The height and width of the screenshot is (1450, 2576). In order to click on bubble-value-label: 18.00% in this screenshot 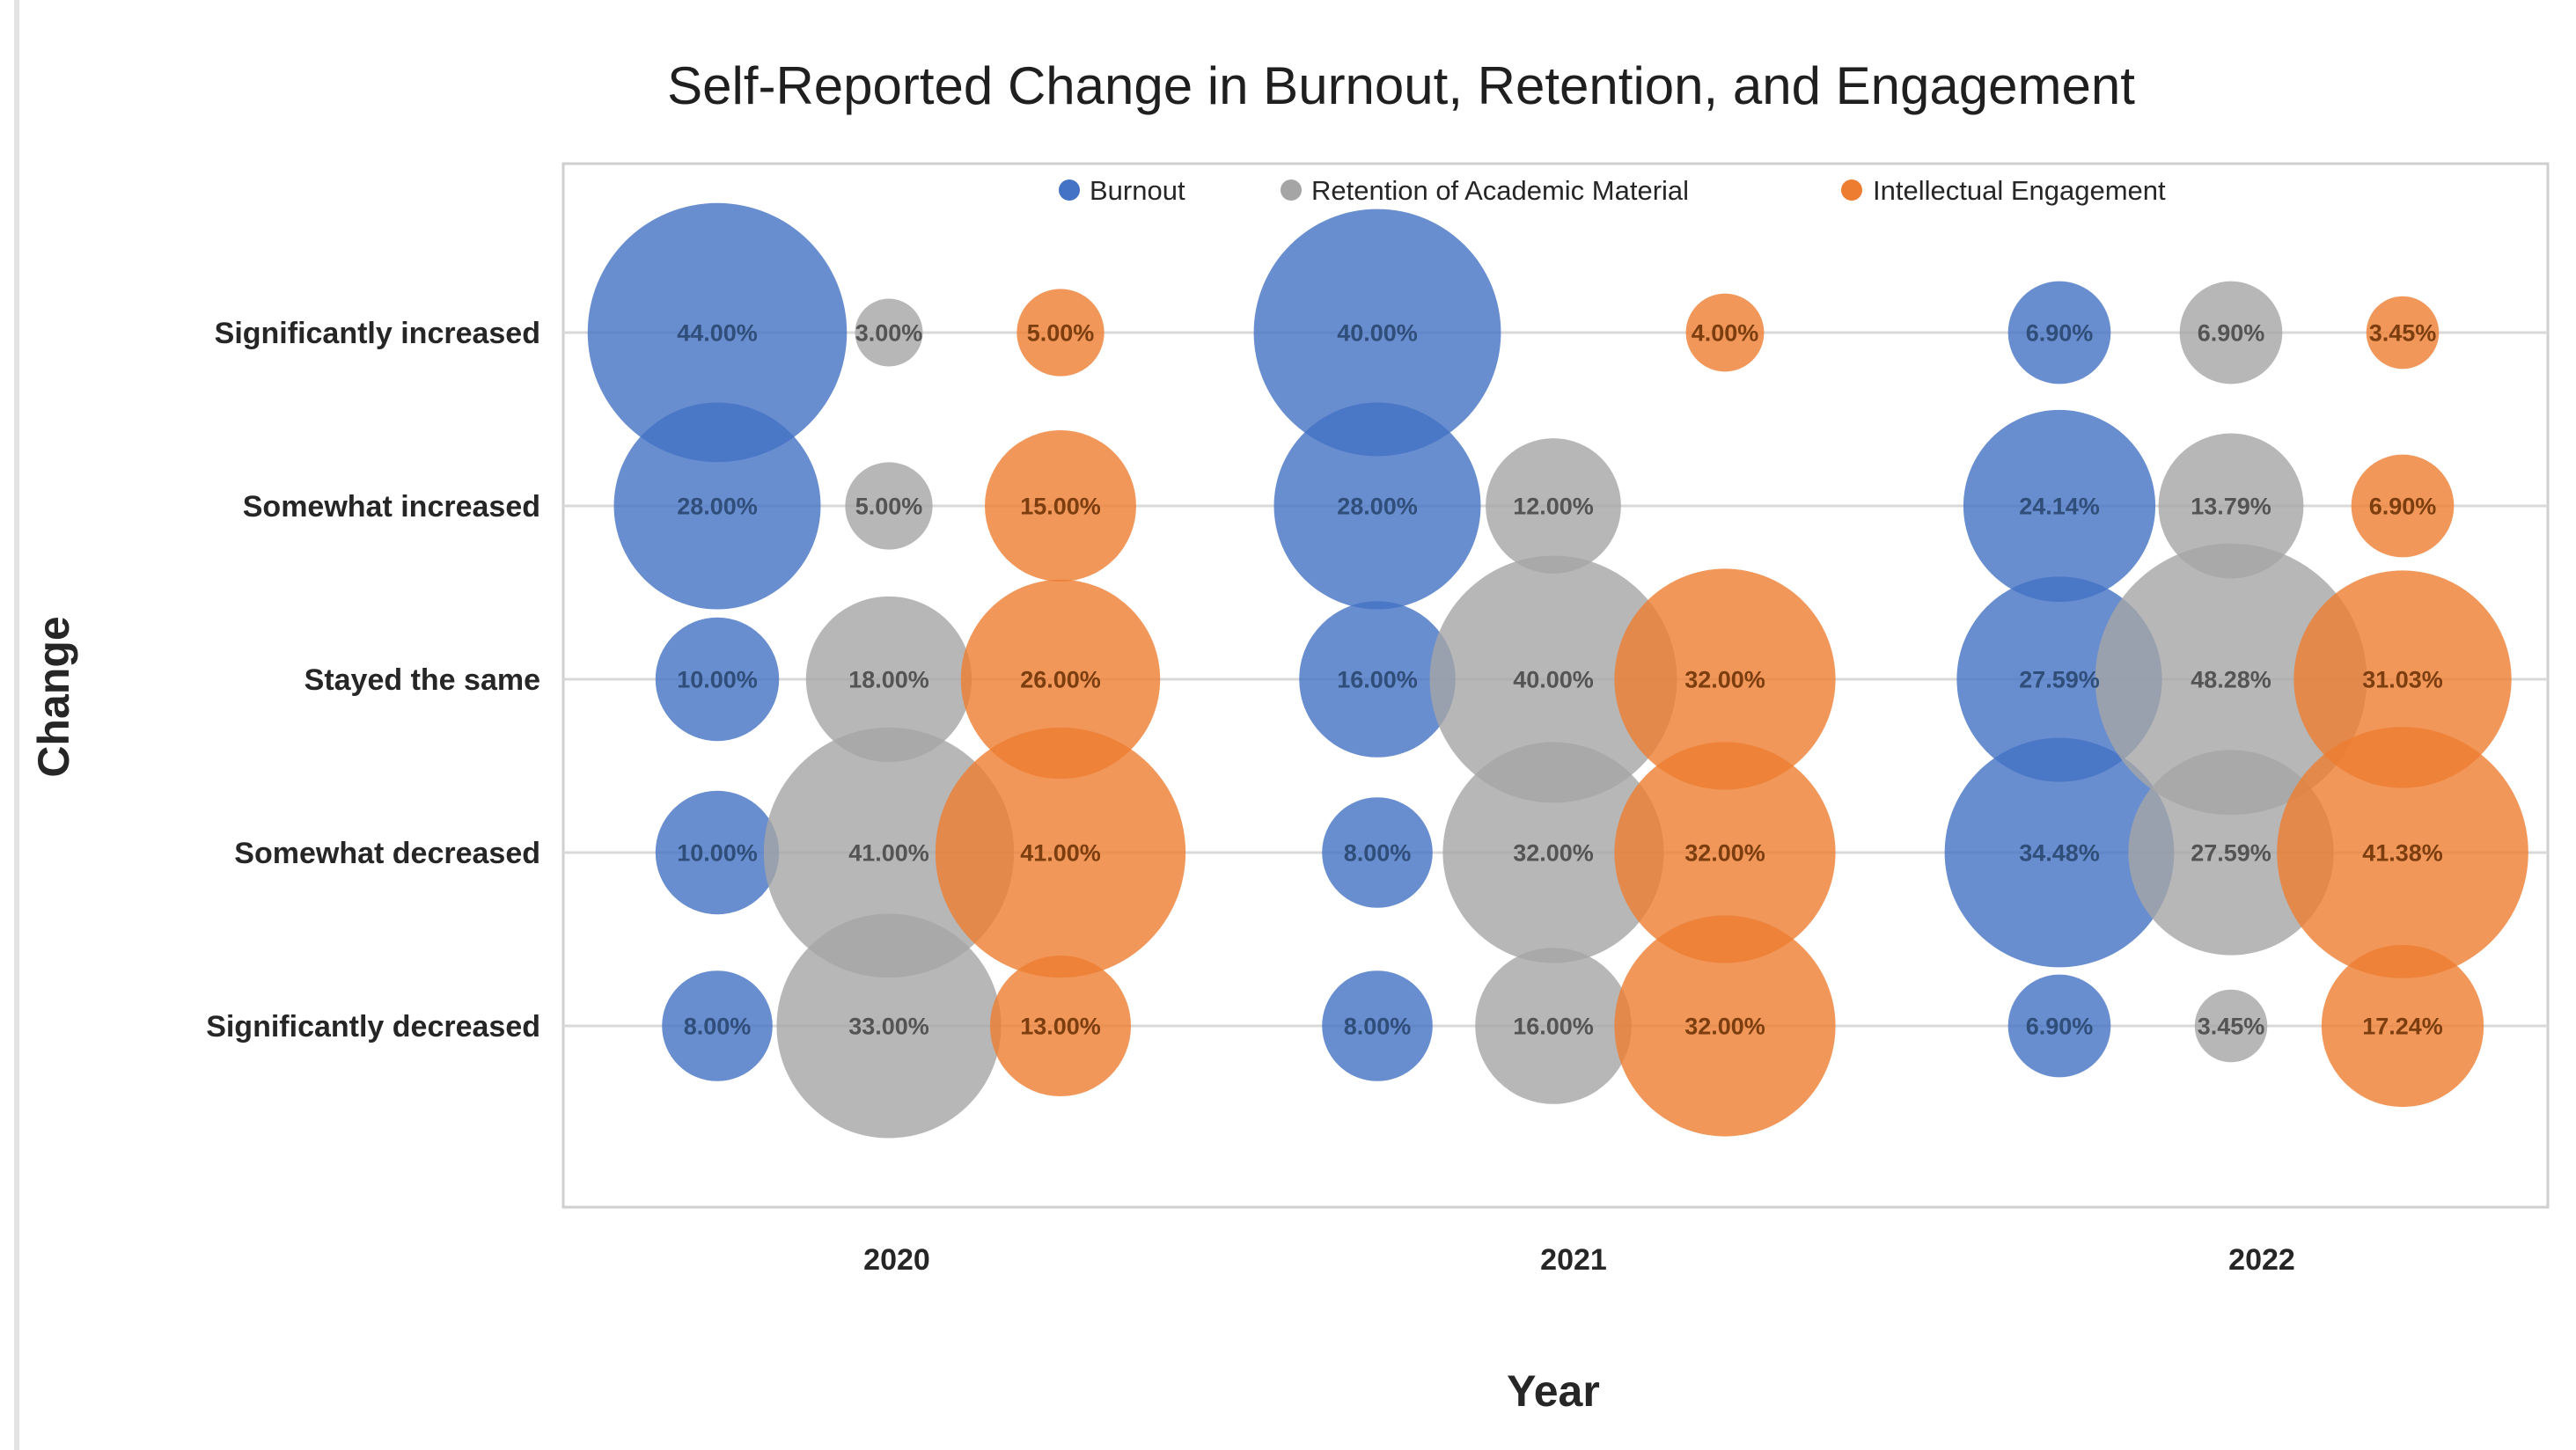, I will do `click(888, 680)`.